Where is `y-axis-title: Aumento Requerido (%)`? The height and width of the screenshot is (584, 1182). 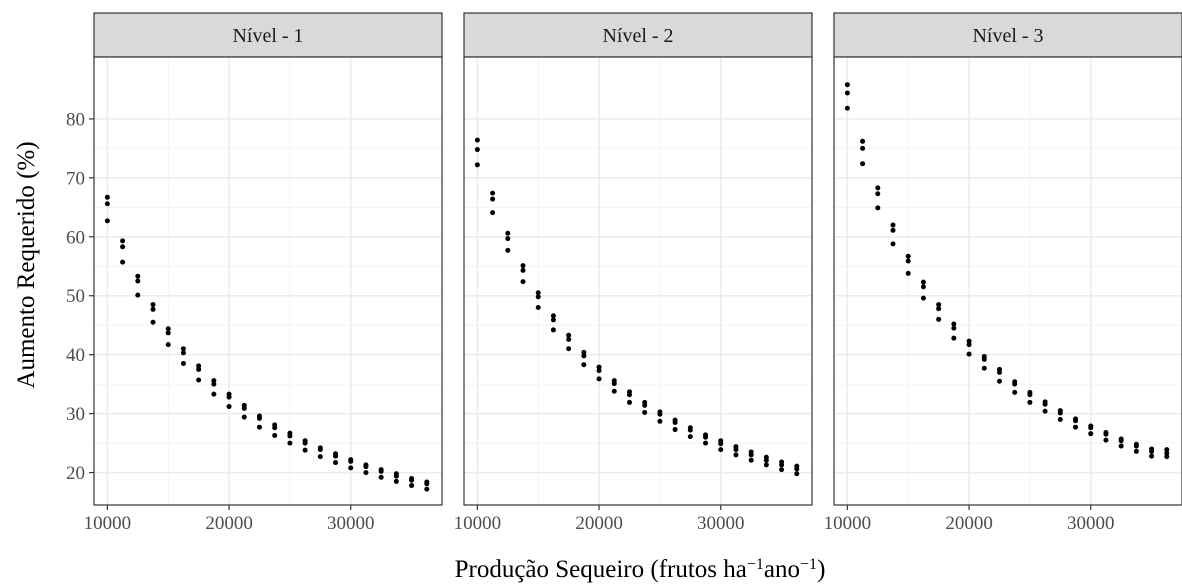 y-axis-title: Aumento Requerido (%) is located at coordinates (26, 264).